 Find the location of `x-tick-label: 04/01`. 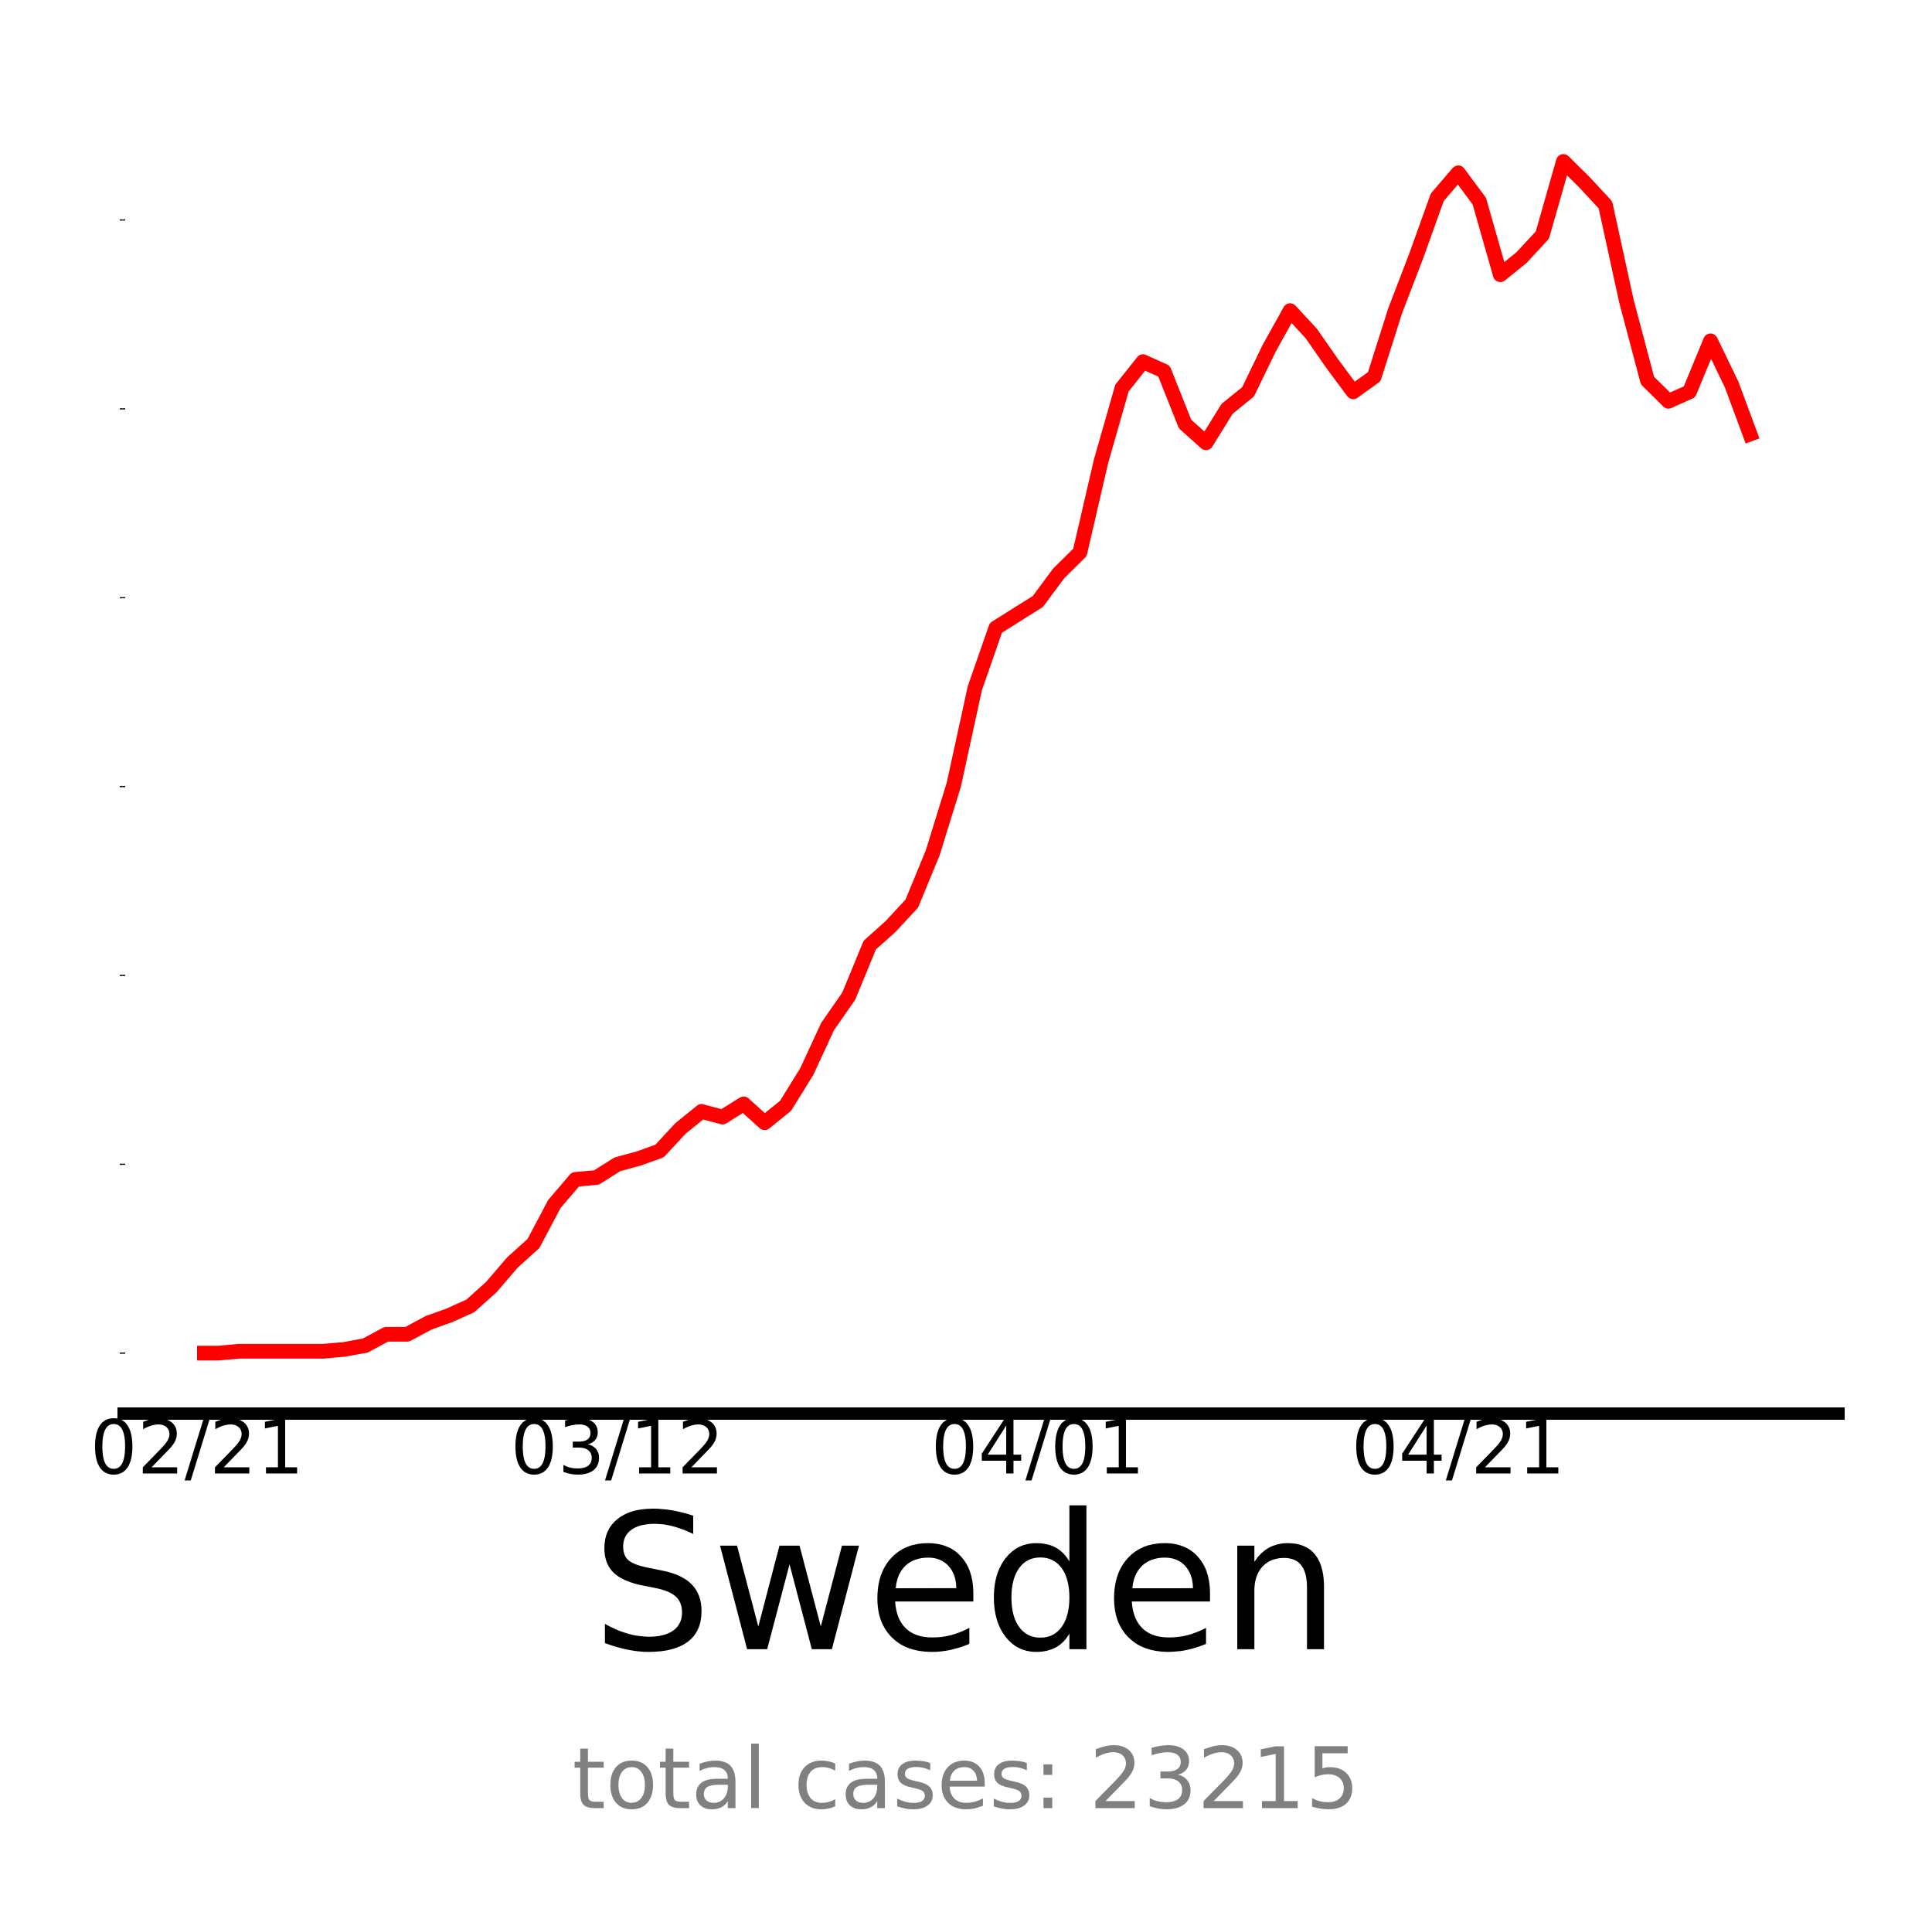

x-tick-label: 04/01 is located at coordinates (1038, 1447).